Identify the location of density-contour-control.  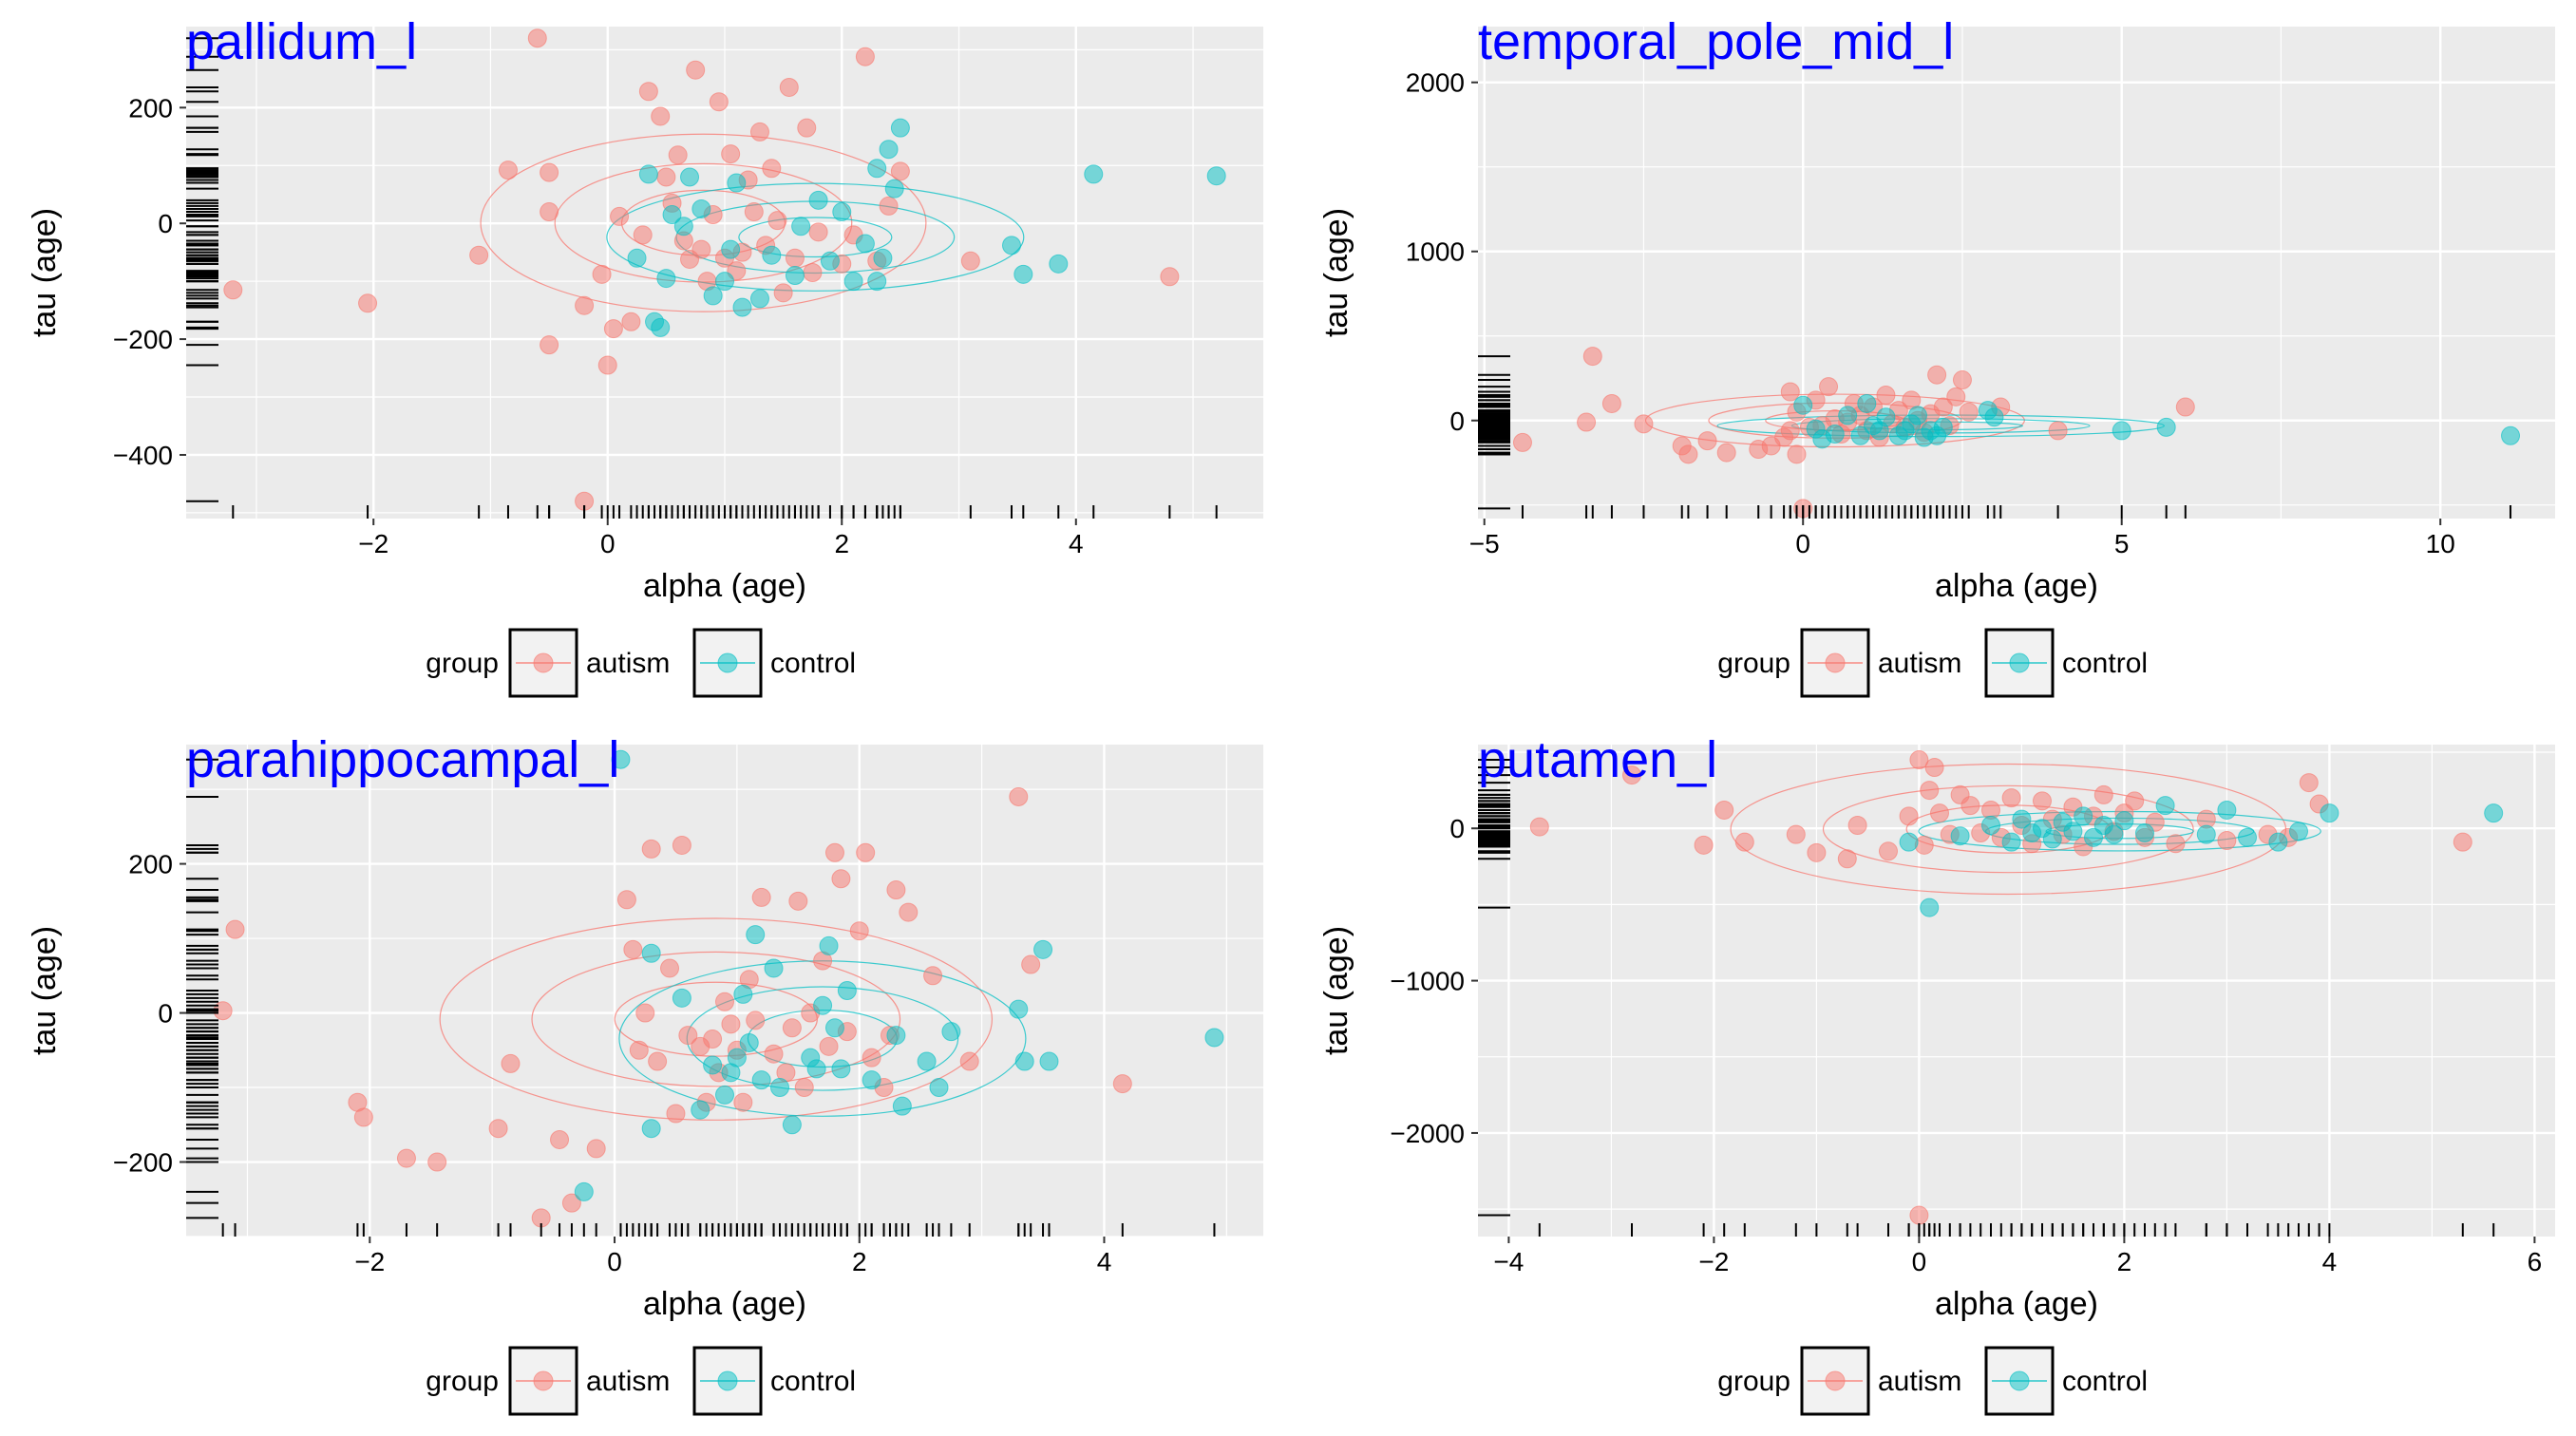
(815, 238).